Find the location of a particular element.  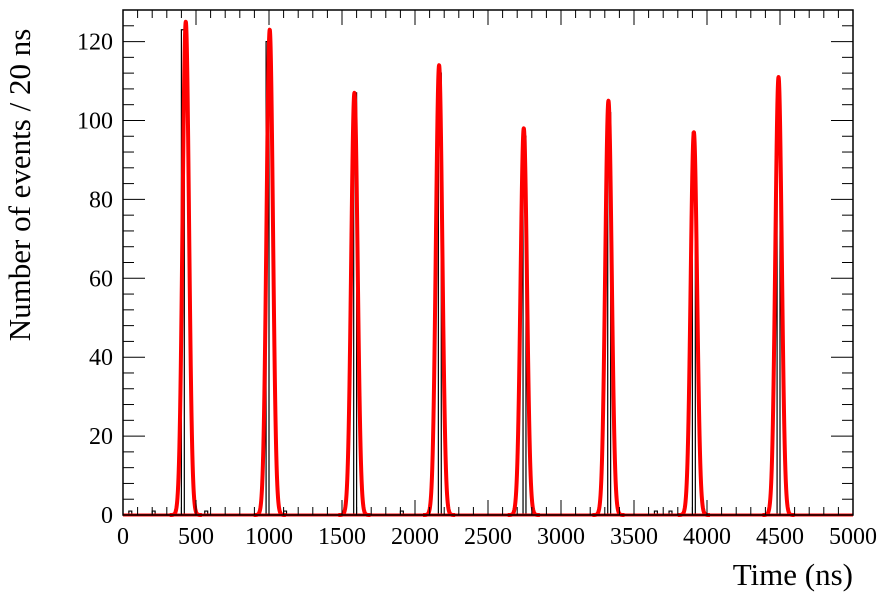

x-tick-label: 5000 is located at coordinates (853, 537).